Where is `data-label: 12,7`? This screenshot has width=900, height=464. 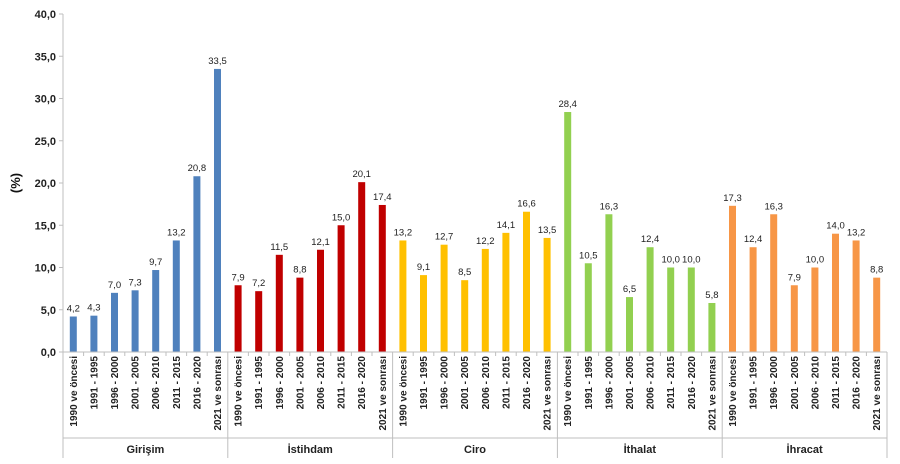 data-label: 12,7 is located at coordinates (444, 237).